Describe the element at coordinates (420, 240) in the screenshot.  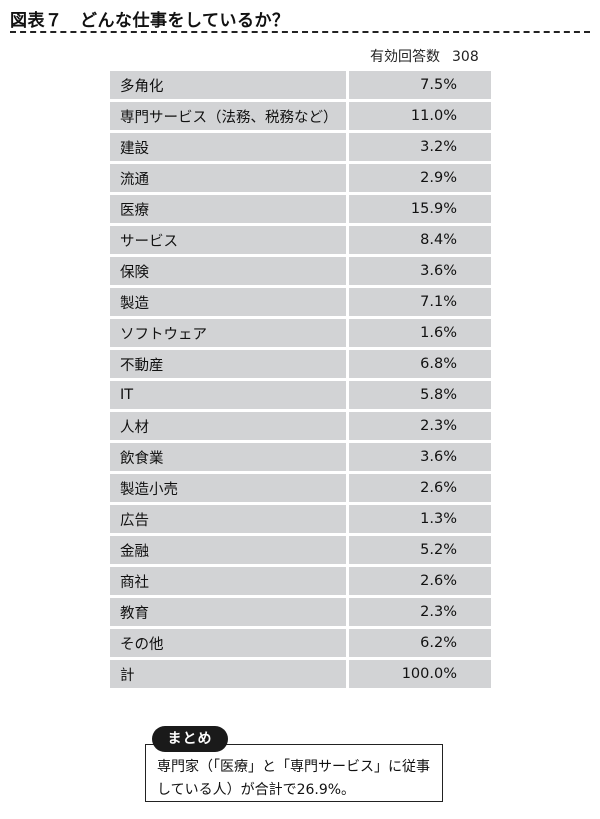
I see `row-value: 8.4%` at that location.